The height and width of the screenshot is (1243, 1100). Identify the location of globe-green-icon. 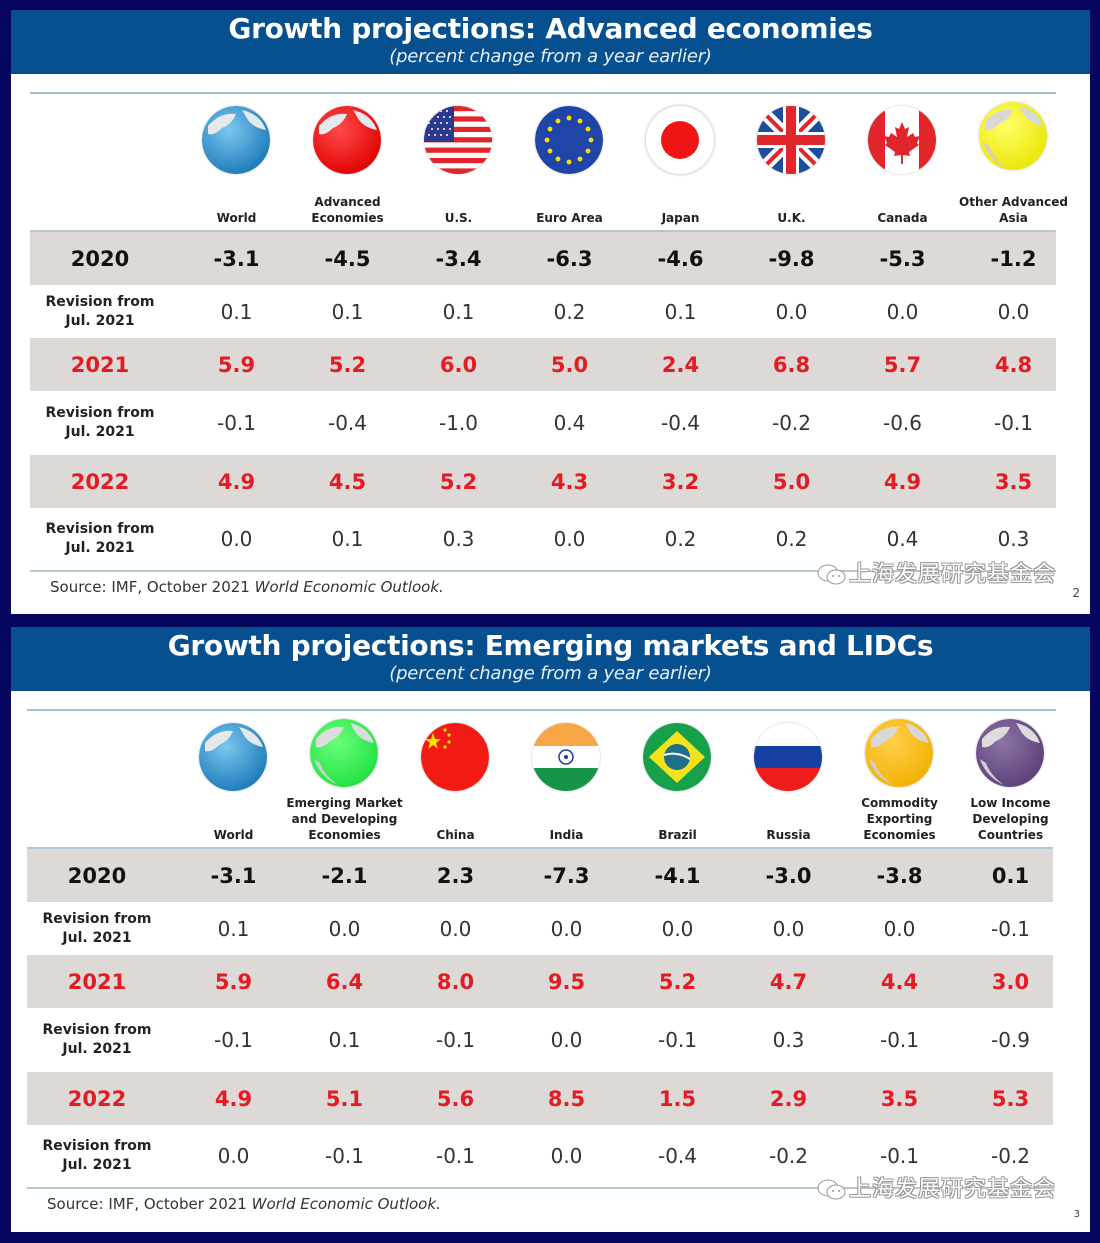
(344, 753).